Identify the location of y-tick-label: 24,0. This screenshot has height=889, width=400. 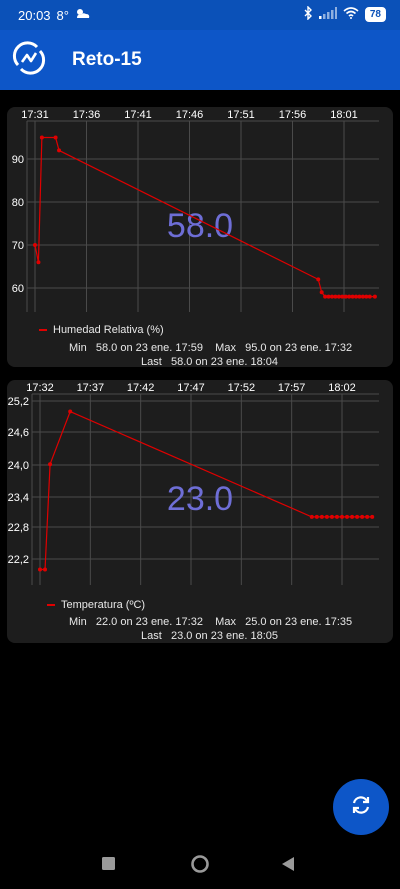
(18, 466).